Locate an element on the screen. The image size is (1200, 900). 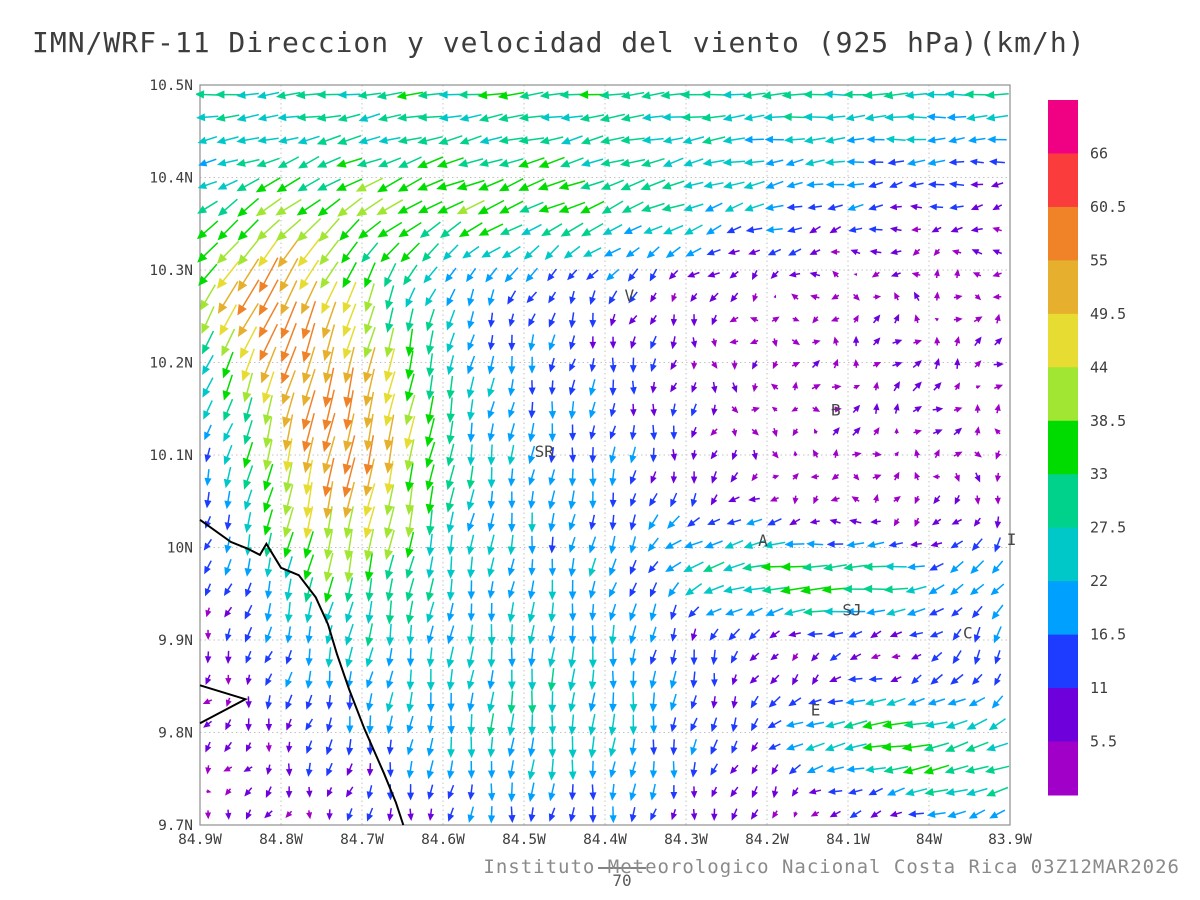
colorbar-label: 49.5 is located at coordinates (1108, 314).